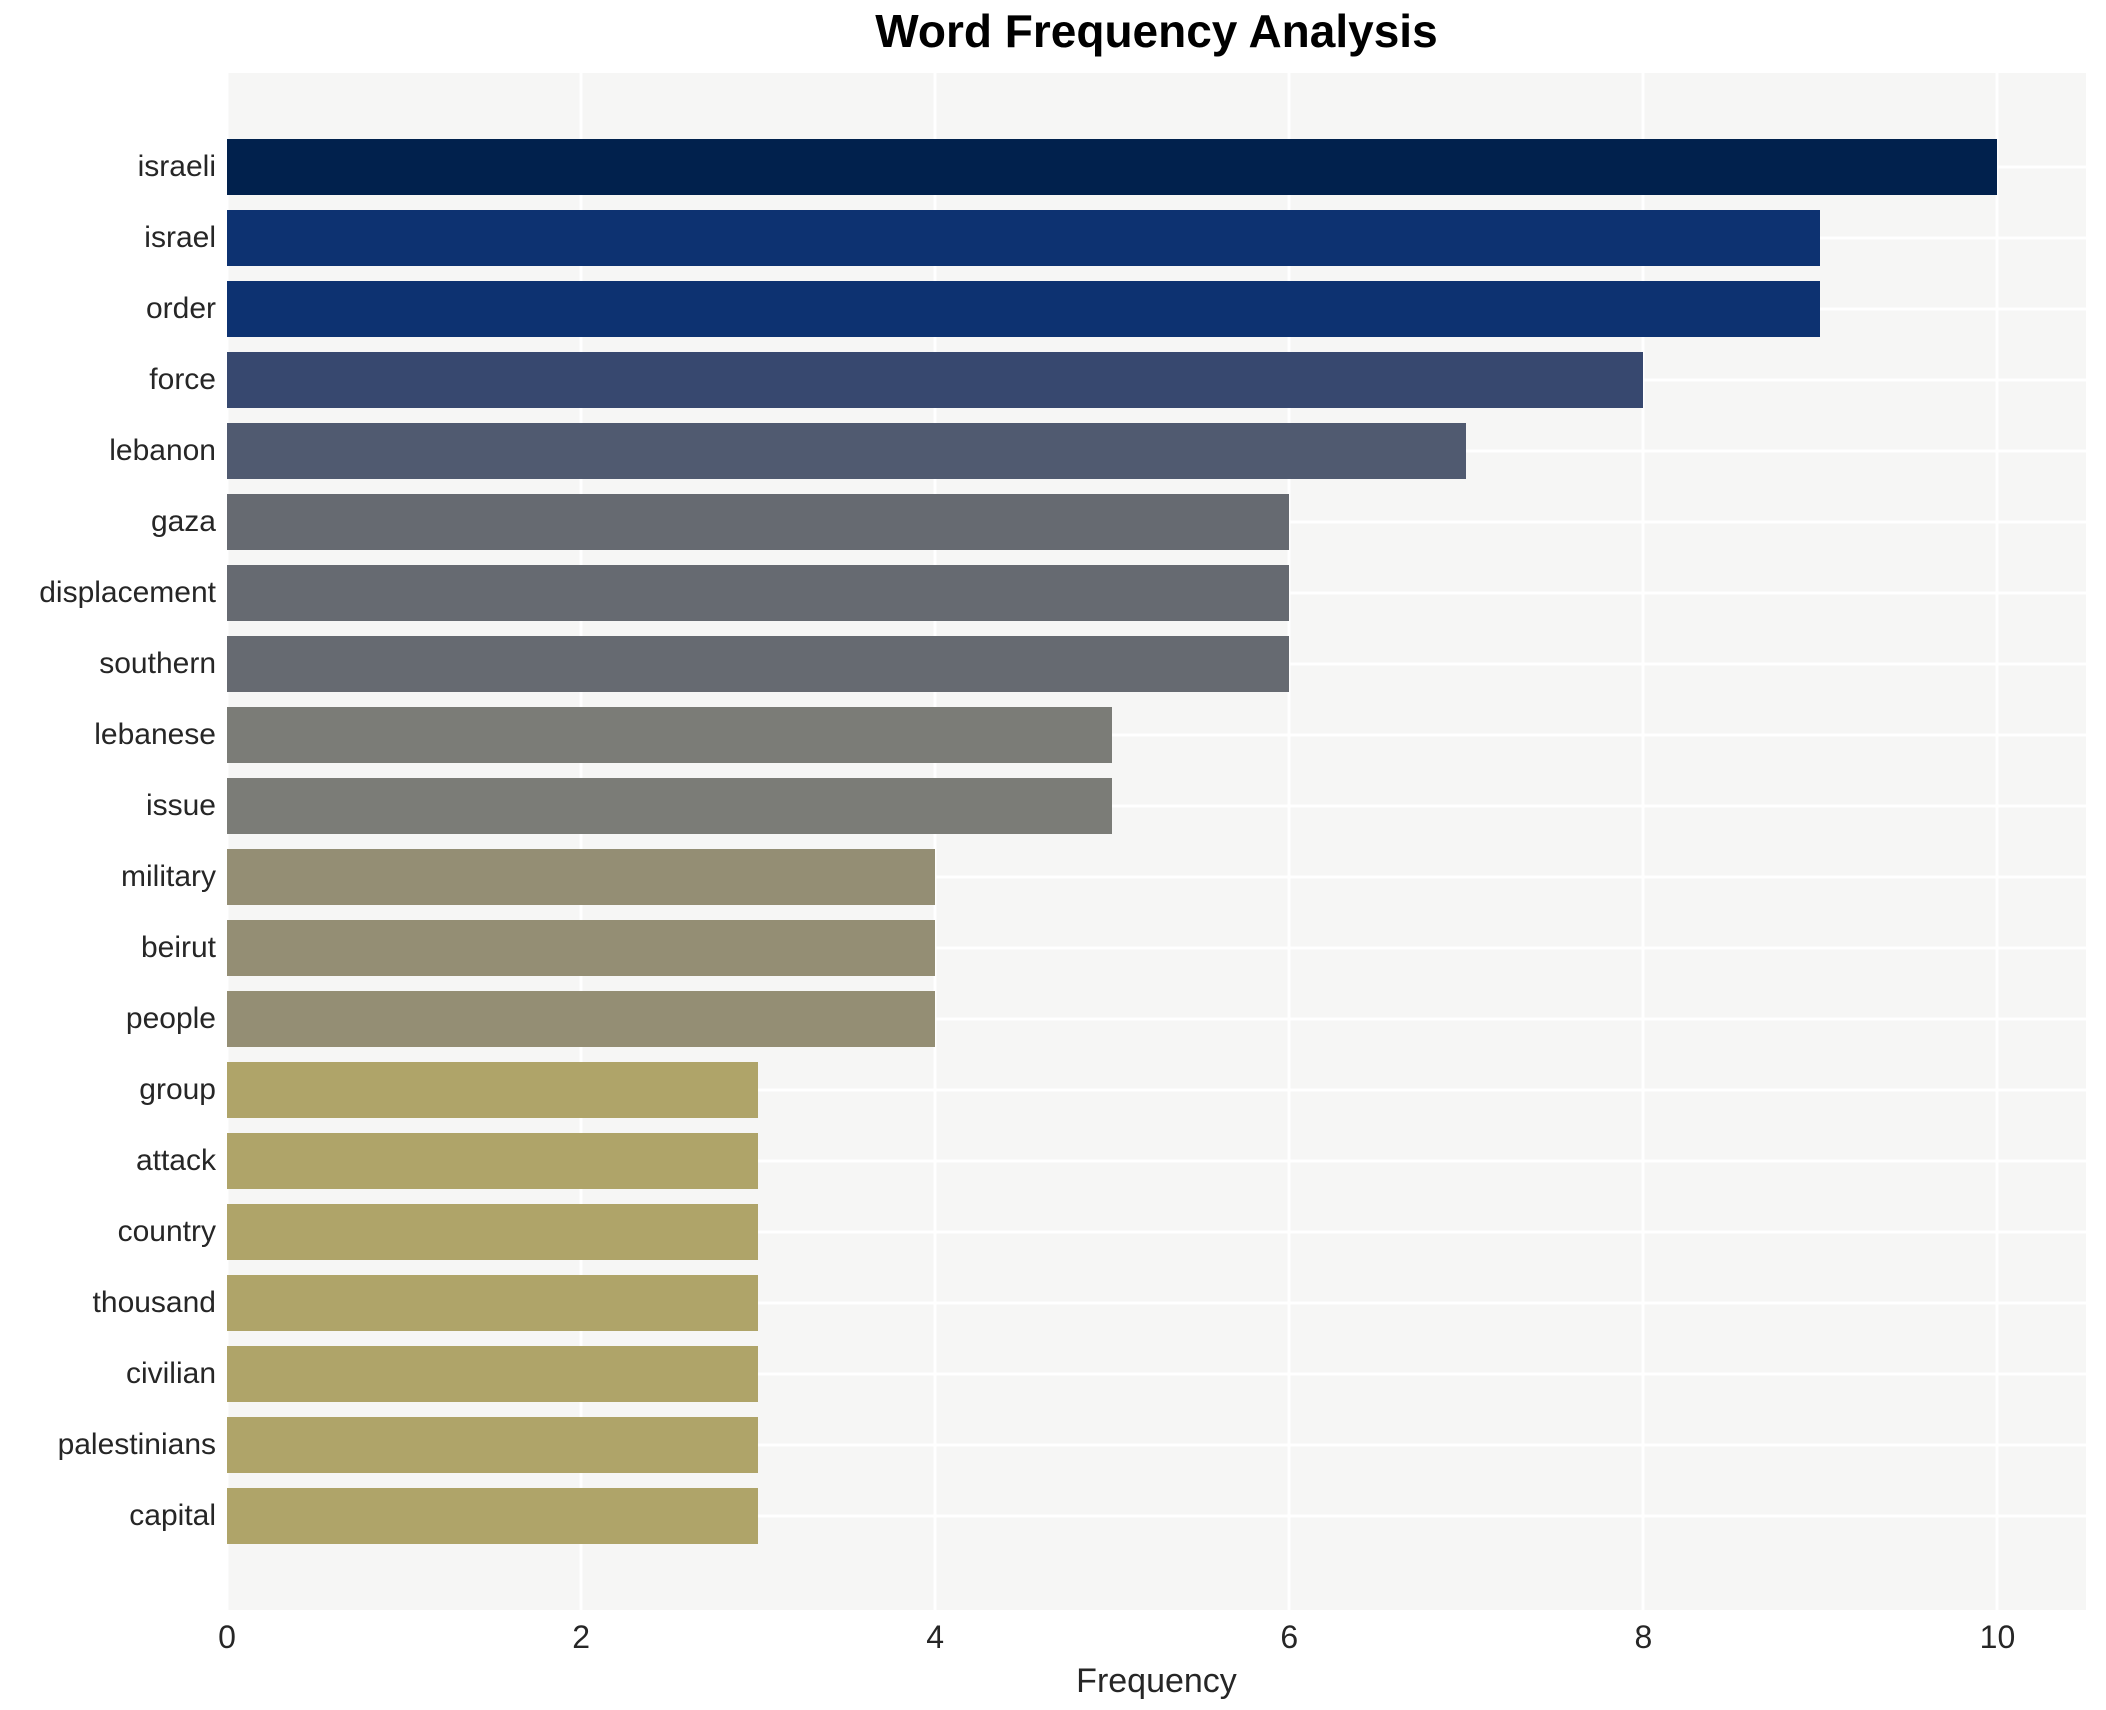 The image size is (2106, 1710). Describe the element at coordinates (157, 663) in the screenshot. I see `category-label: southern` at that location.